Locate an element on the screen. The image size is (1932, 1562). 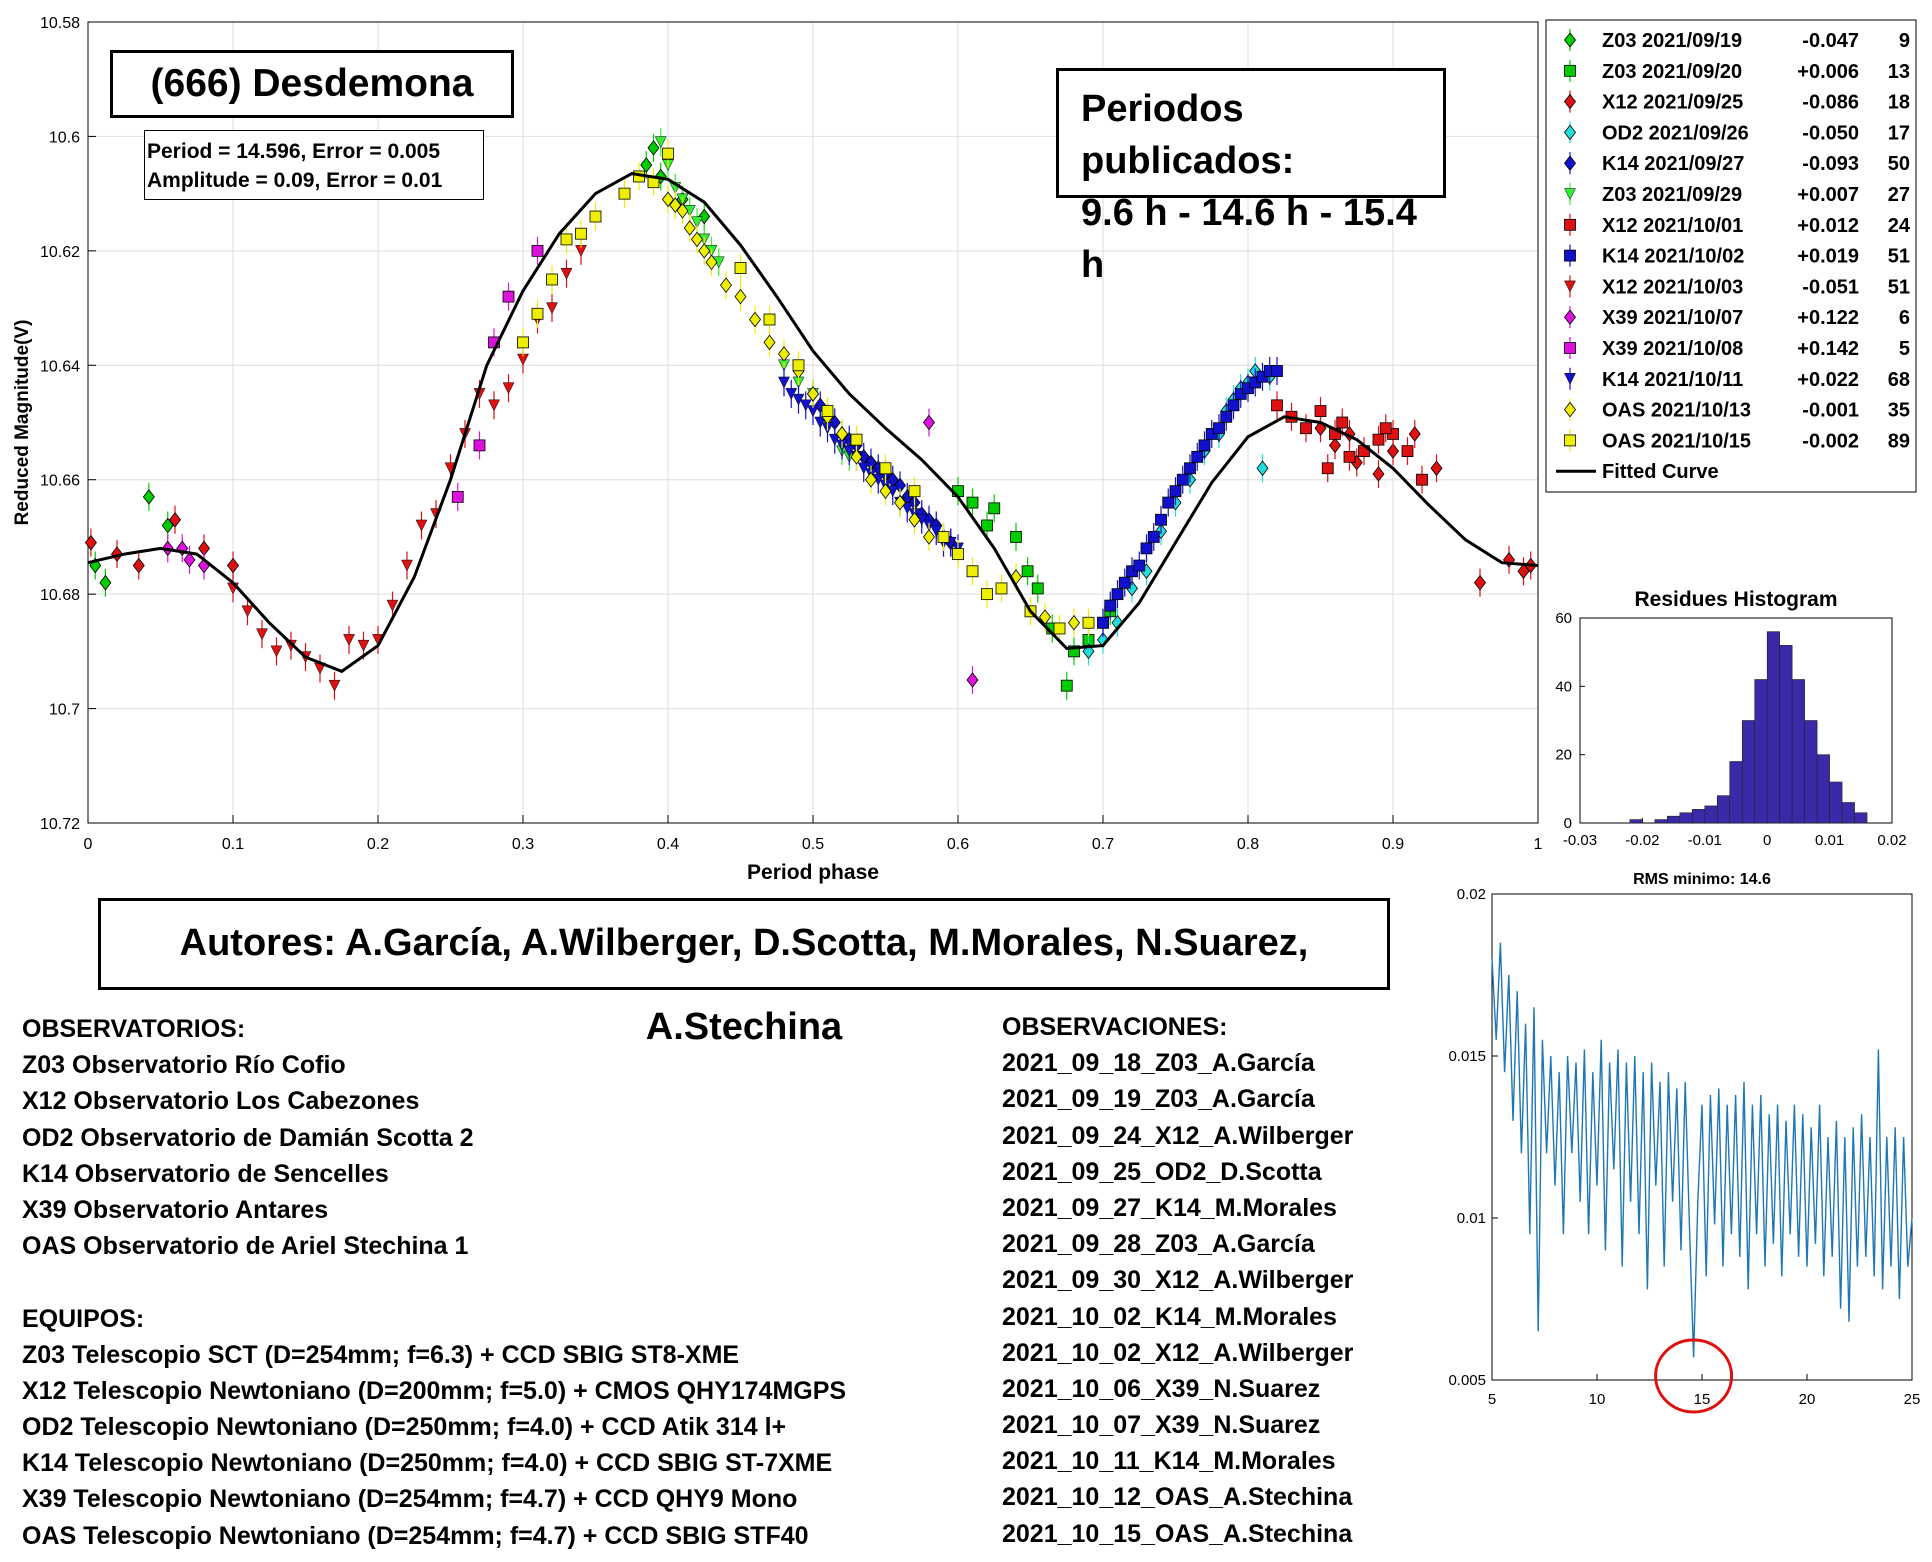
legend-offset: +0.019 is located at coordinates (1828, 257).